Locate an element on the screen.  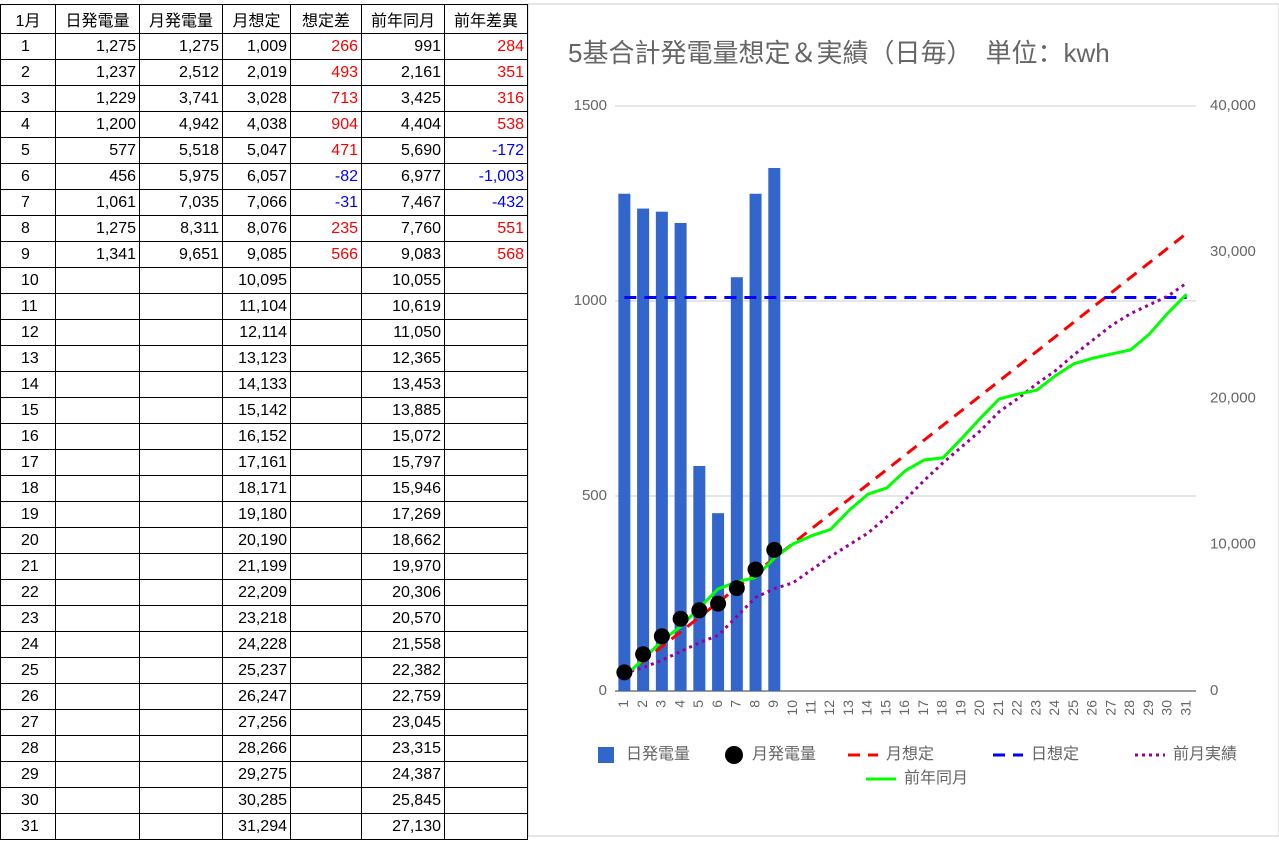
x-tick-label: 16 is located at coordinates (904, 708).